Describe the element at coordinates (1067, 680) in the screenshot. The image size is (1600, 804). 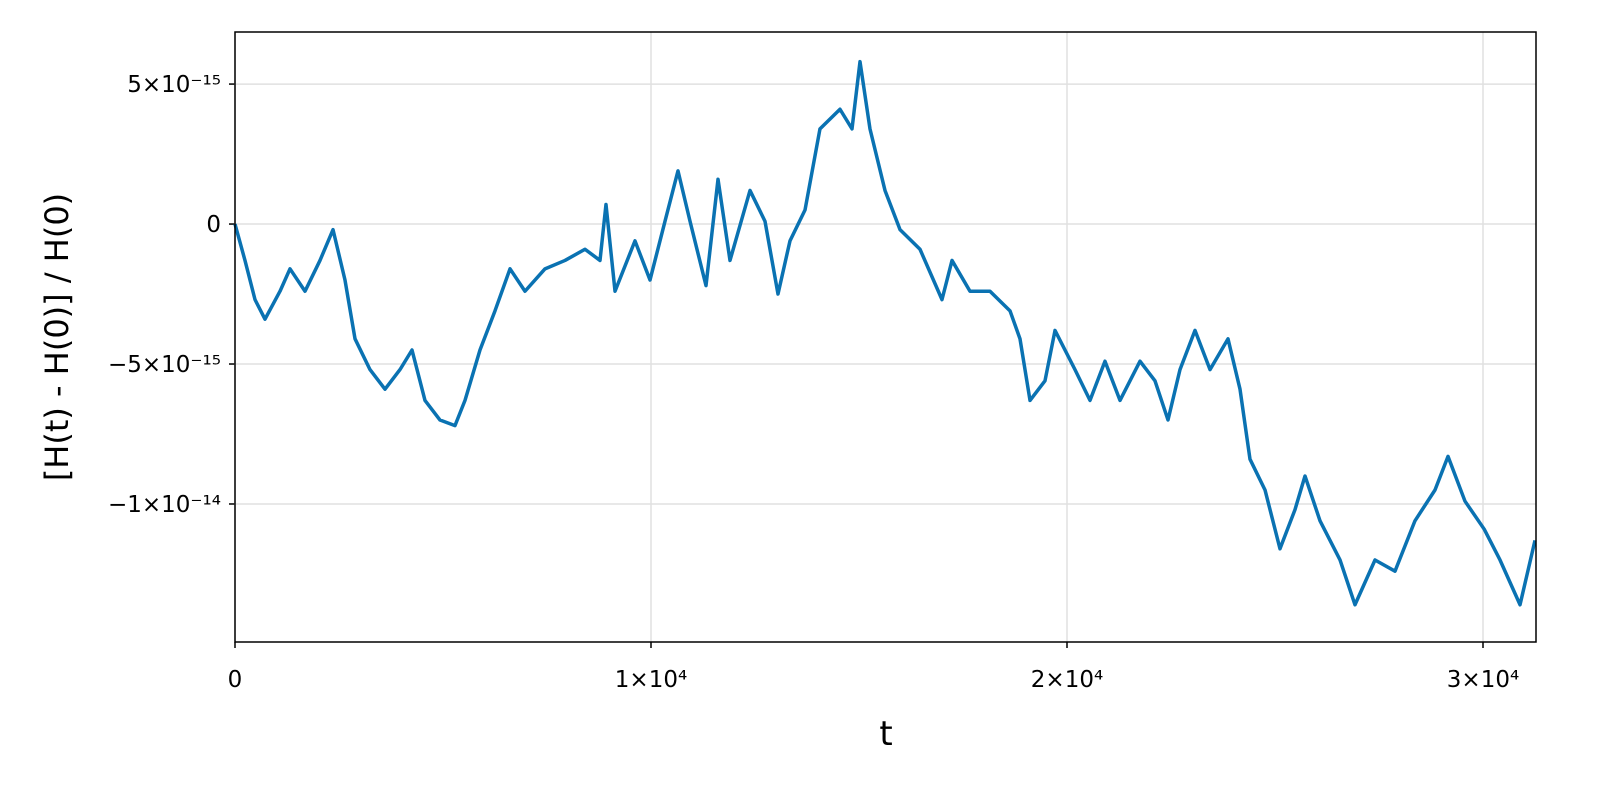
I see `x-tick-label: 2×10⁴` at that location.